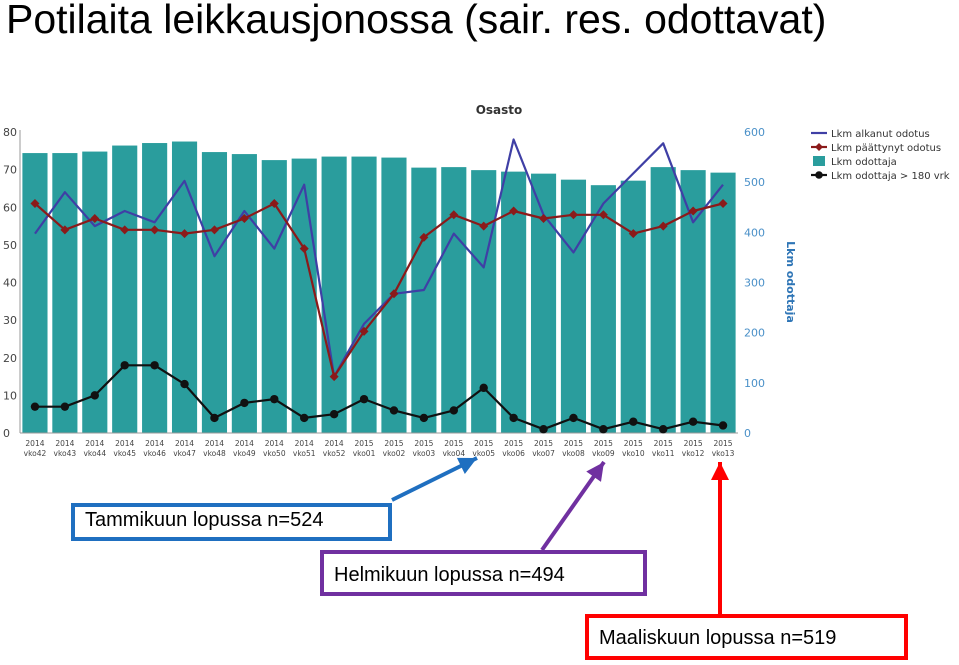 The image size is (959, 665). I want to click on series-line, so click(379, 397).